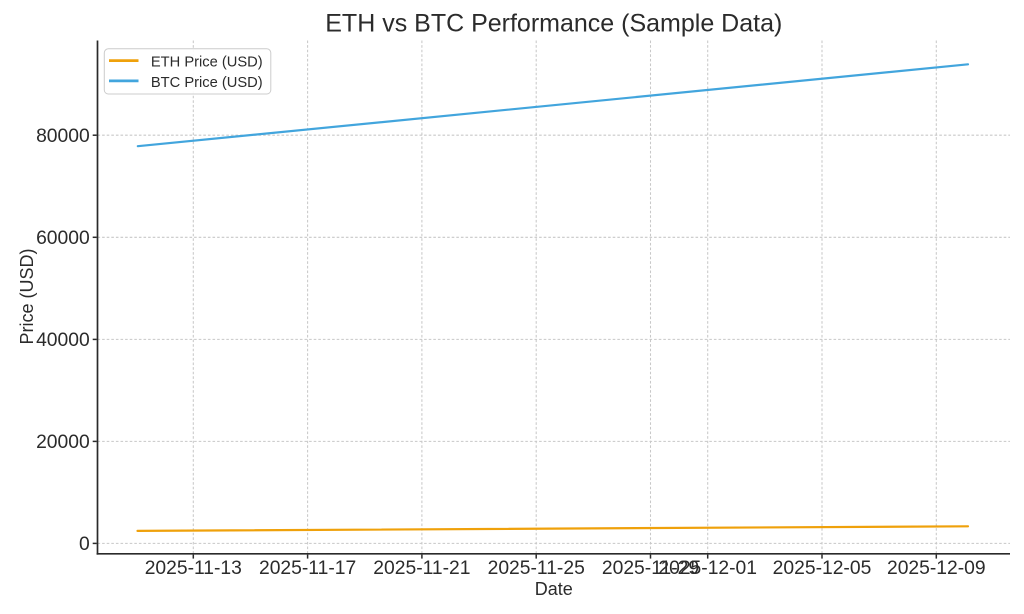  I want to click on svg-text: 2025-11-21, so click(421, 568).